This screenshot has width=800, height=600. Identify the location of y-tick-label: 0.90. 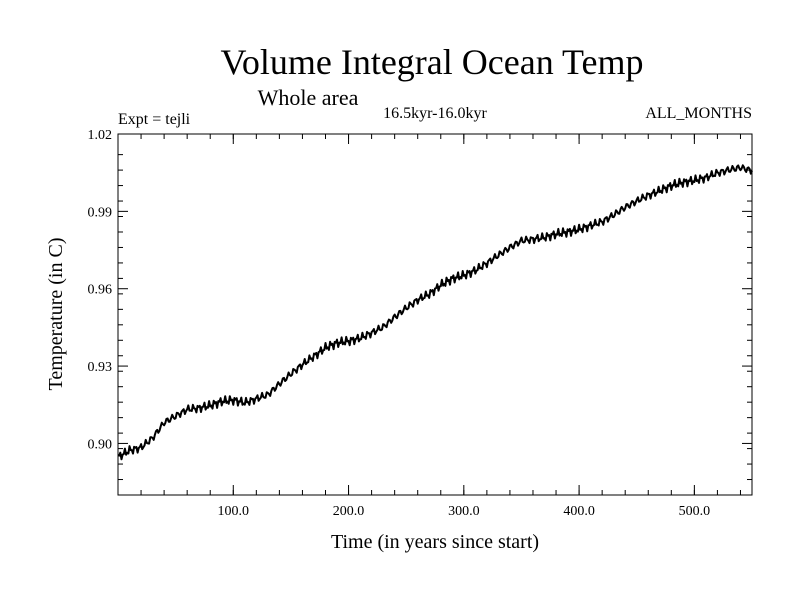
(100, 444).